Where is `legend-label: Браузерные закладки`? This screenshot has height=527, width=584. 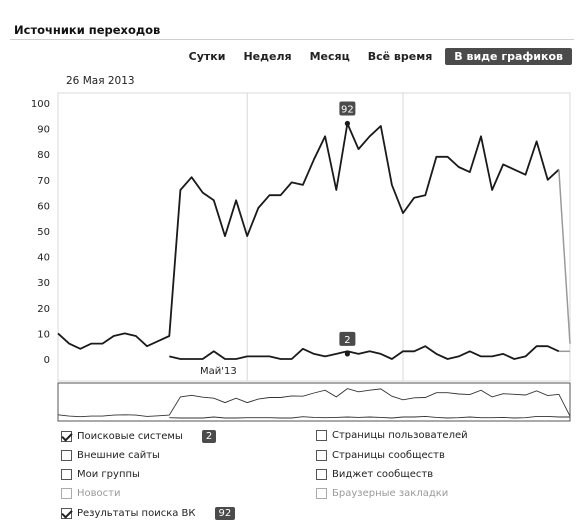 legend-label: Браузерные закладки is located at coordinates (390, 493).